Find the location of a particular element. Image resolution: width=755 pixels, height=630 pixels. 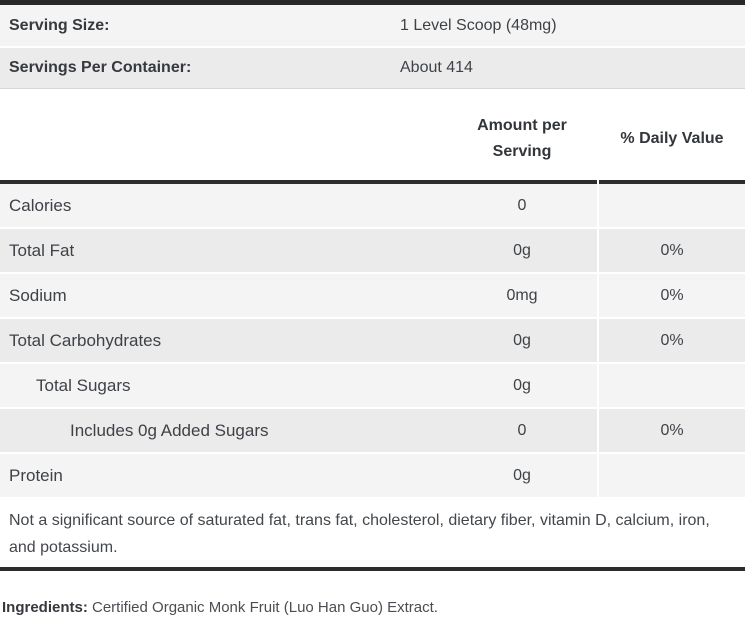

rule-segment-dv is located at coordinates (672, 182).